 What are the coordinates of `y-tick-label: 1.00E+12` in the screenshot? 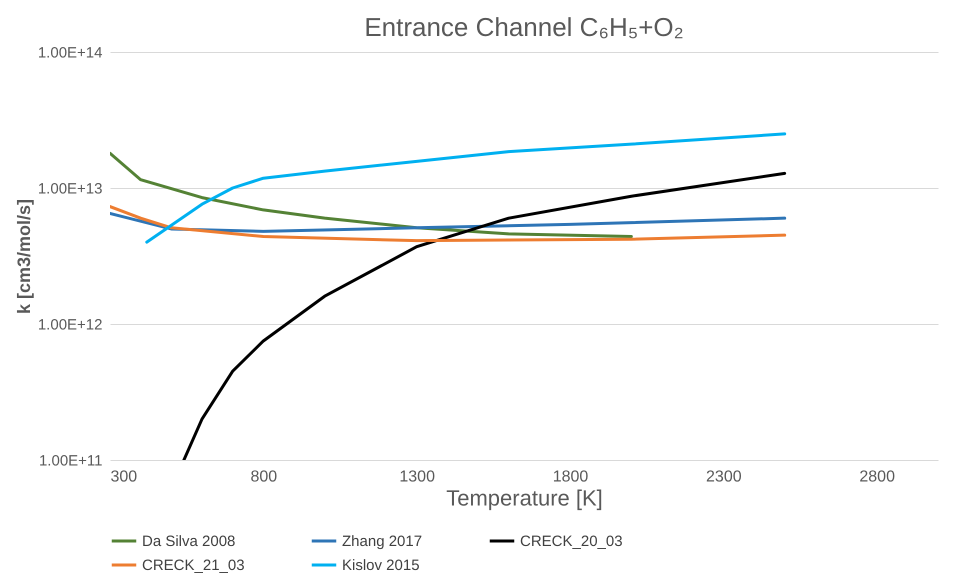 It's located at (70, 325).